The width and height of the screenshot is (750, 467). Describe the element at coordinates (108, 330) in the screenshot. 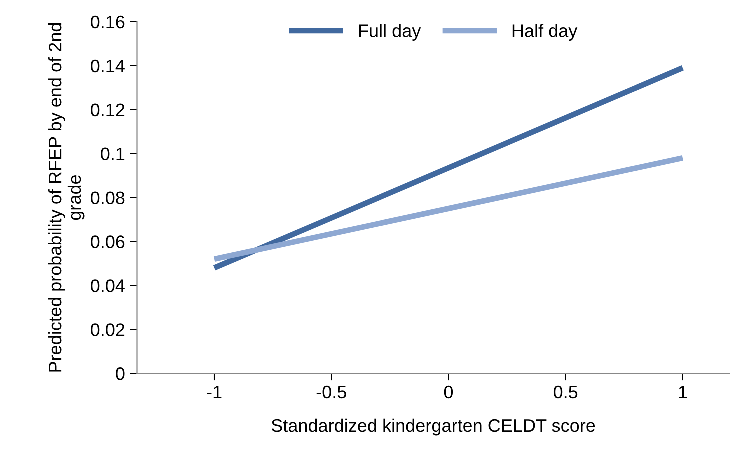

I see `y-tick-label: 0.02` at that location.